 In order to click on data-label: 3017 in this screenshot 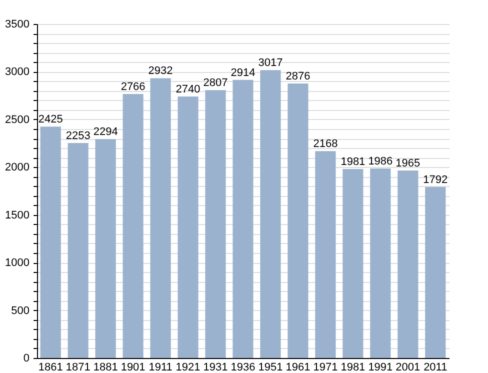, I will do `click(270, 63)`.